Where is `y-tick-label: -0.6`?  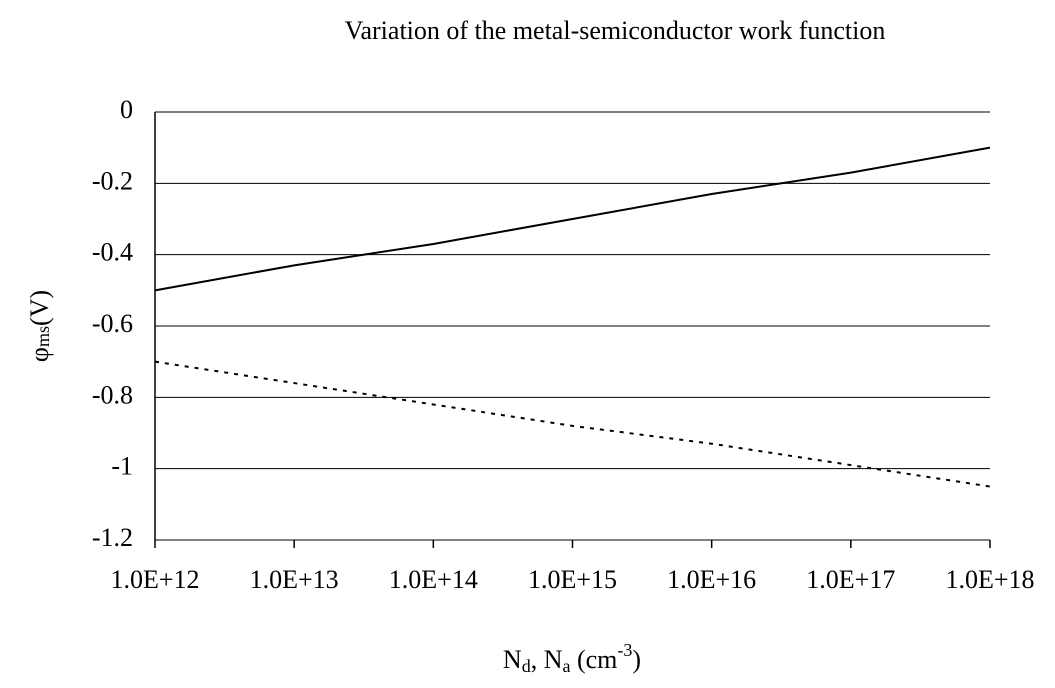 y-tick-label: -0.6 is located at coordinates (112, 323).